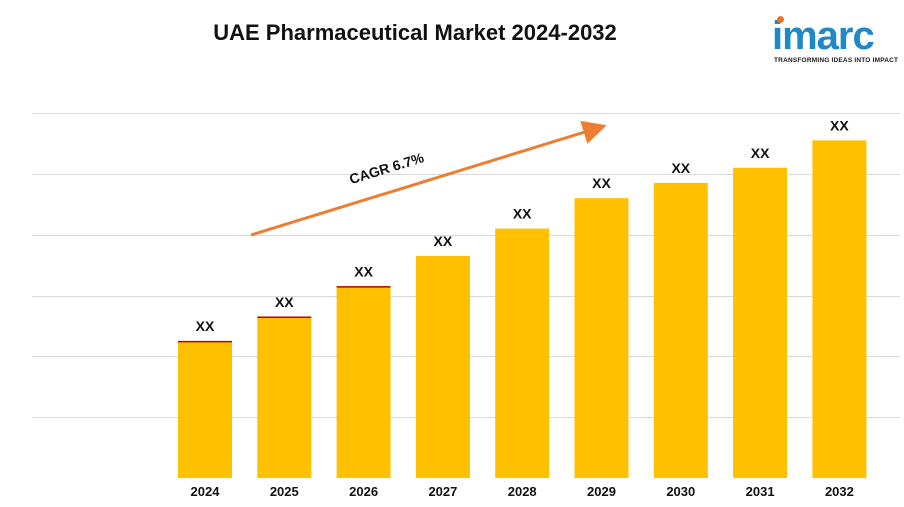  Describe the element at coordinates (442, 491) in the screenshot. I see `x-tick-2027: 2027` at that location.